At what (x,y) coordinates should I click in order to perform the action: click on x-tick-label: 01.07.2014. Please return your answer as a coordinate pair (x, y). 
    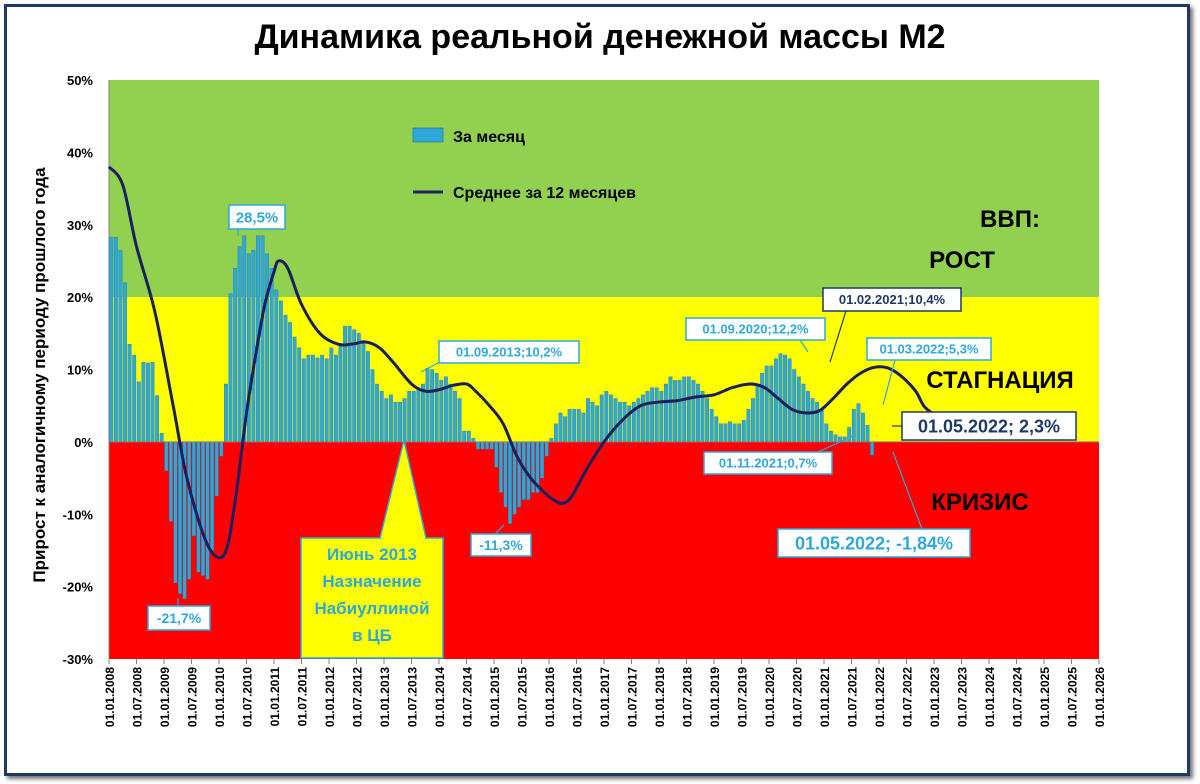
    Looking at the image, I should click on (468, 697).